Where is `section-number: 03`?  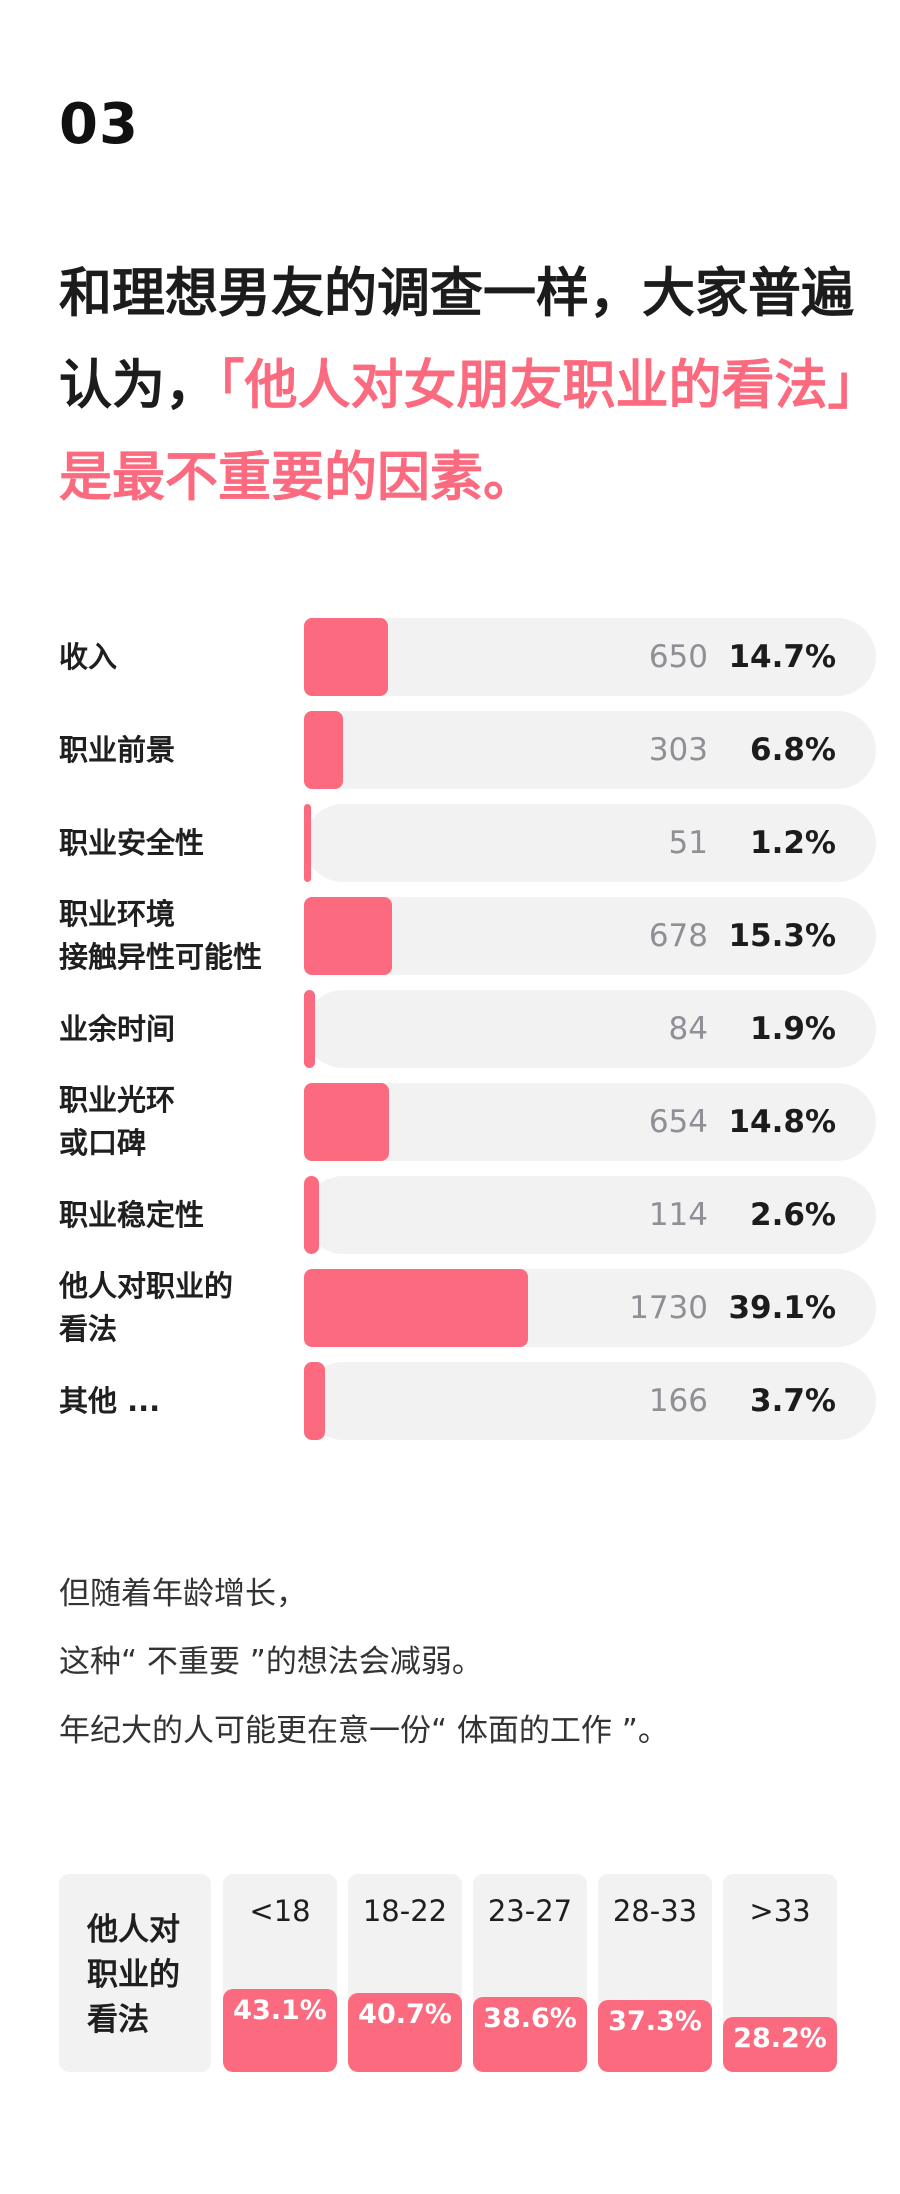
section-number: 03 is located at coordinates (99, 124).